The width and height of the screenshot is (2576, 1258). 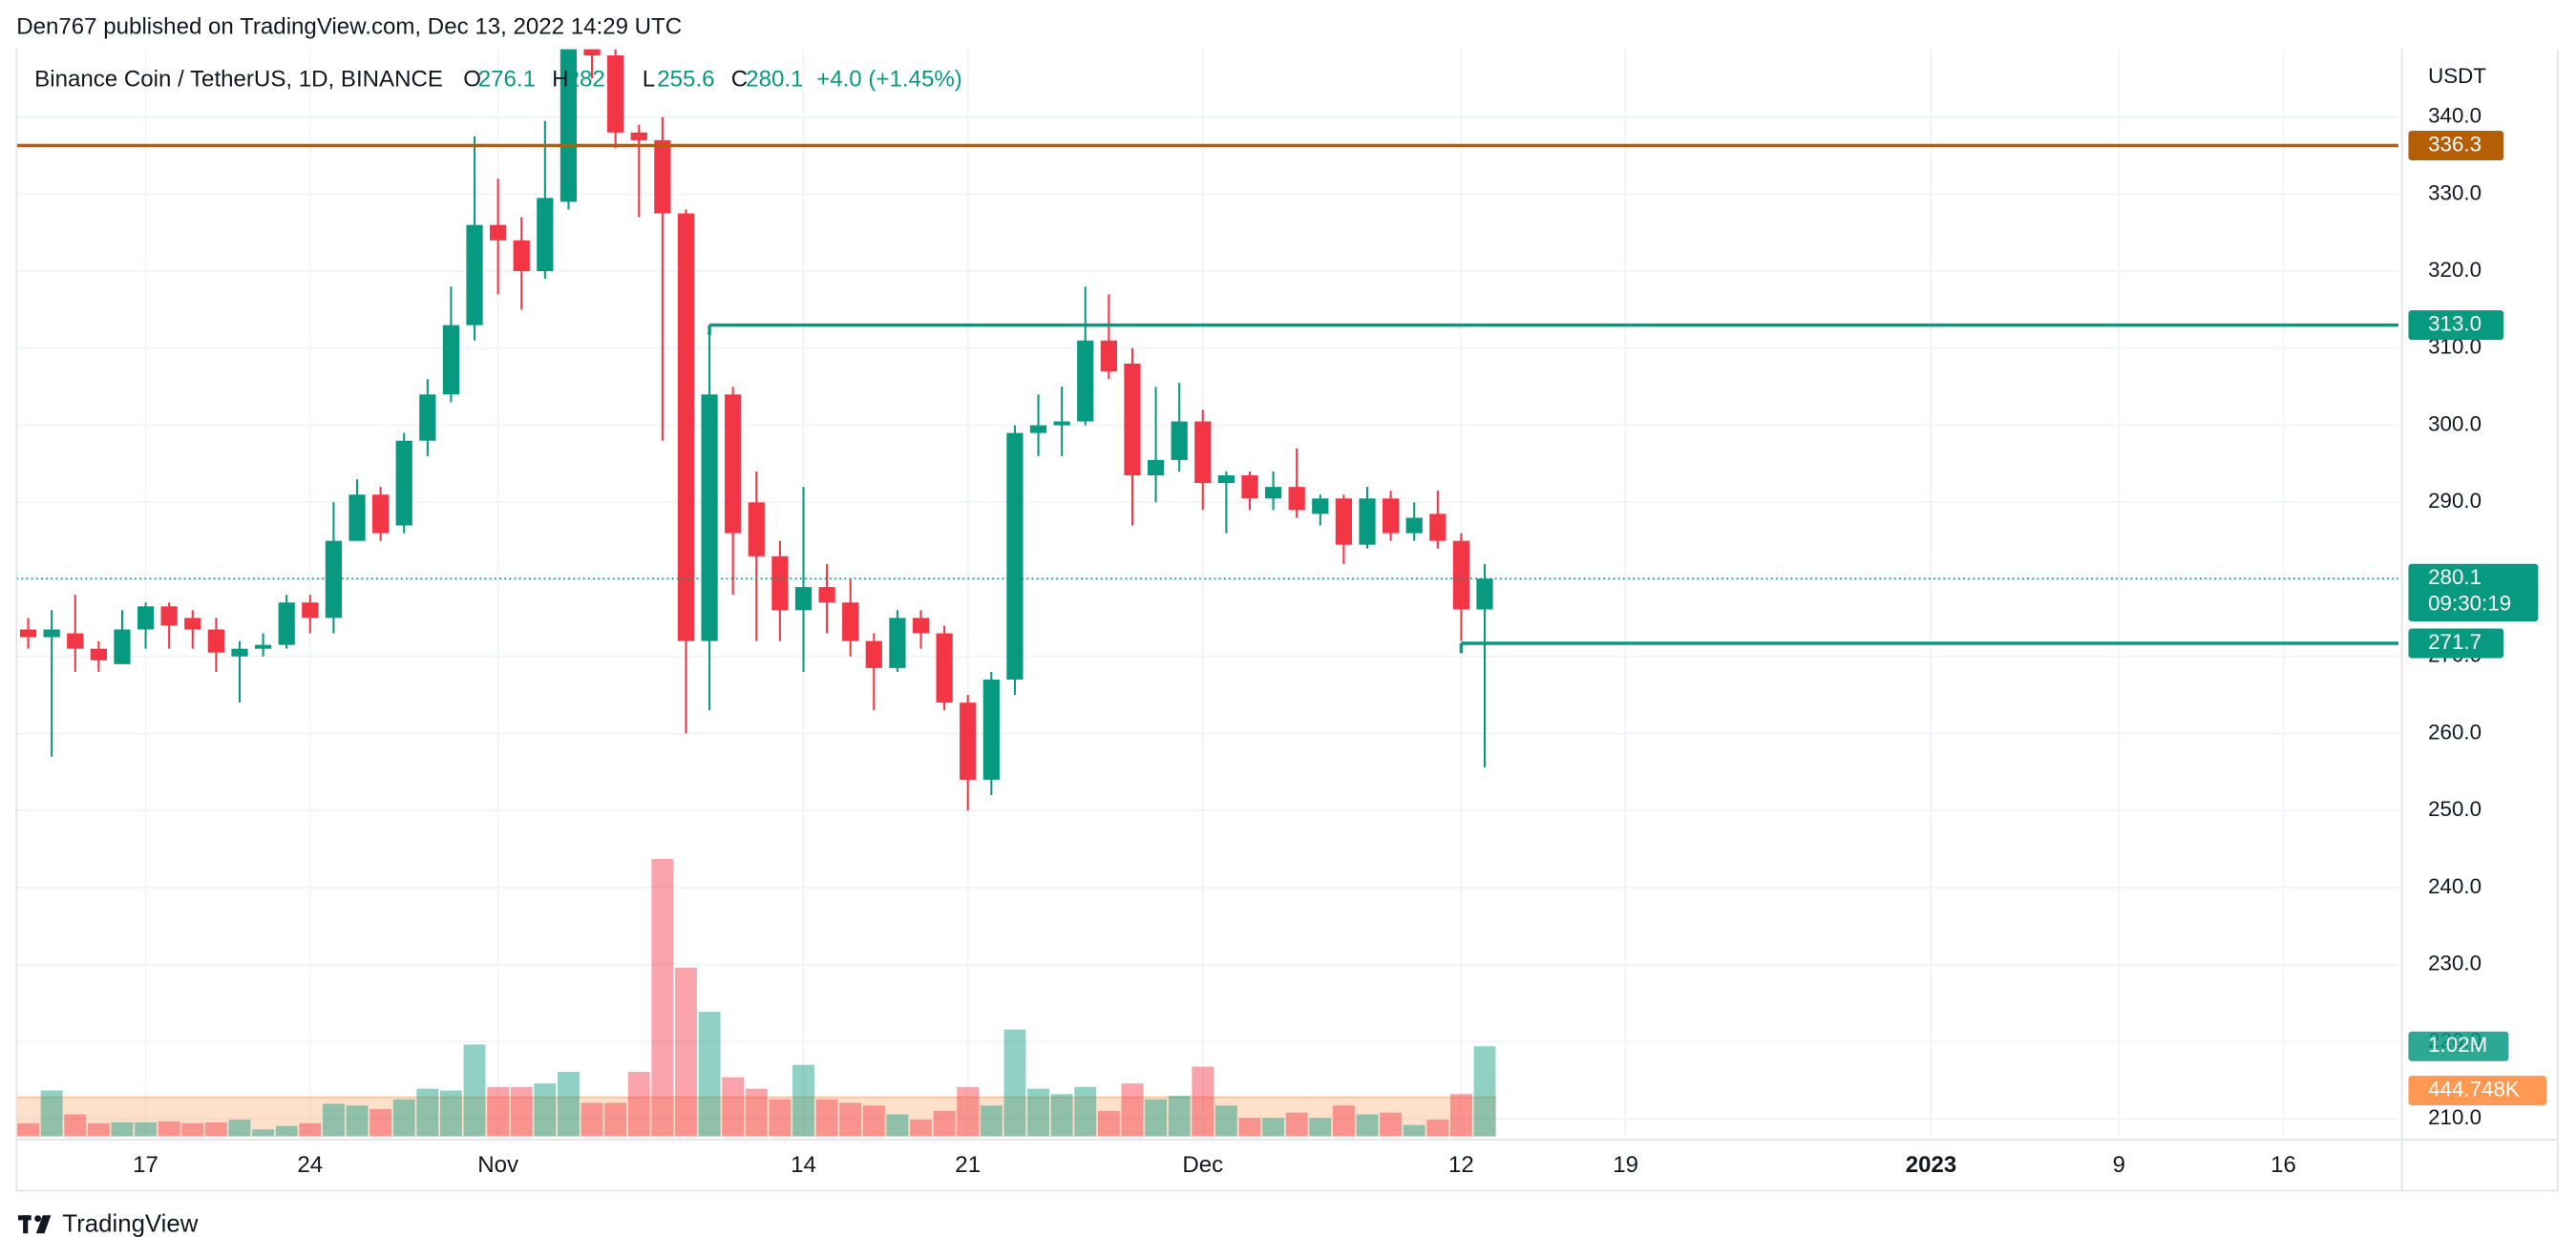 What do you see at coordinates (2454, 642) in the screenshot?
I see `level-label: 271.7` at bounding box center [2454, 642].